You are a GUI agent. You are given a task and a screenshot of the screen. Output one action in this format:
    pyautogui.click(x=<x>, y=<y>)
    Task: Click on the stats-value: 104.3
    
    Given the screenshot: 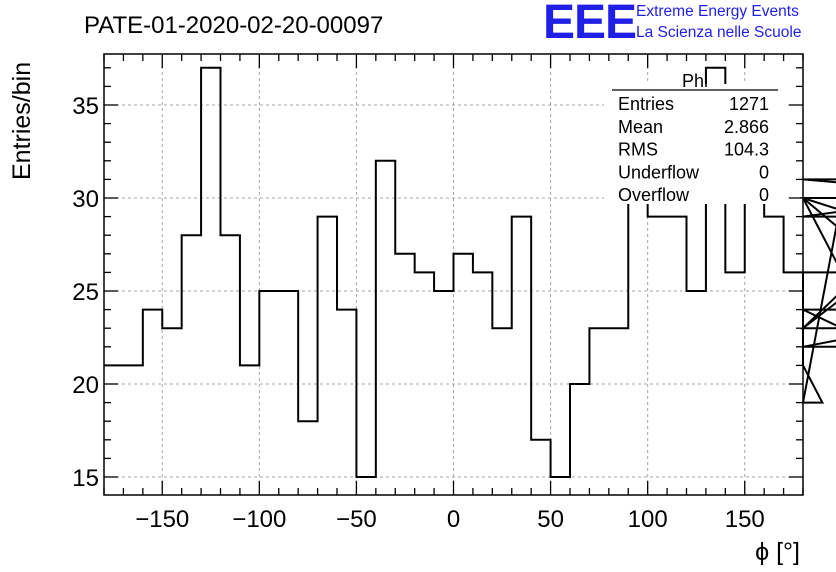 What is the action you would take?
    pyautogui.click(x=746, y=150)
    